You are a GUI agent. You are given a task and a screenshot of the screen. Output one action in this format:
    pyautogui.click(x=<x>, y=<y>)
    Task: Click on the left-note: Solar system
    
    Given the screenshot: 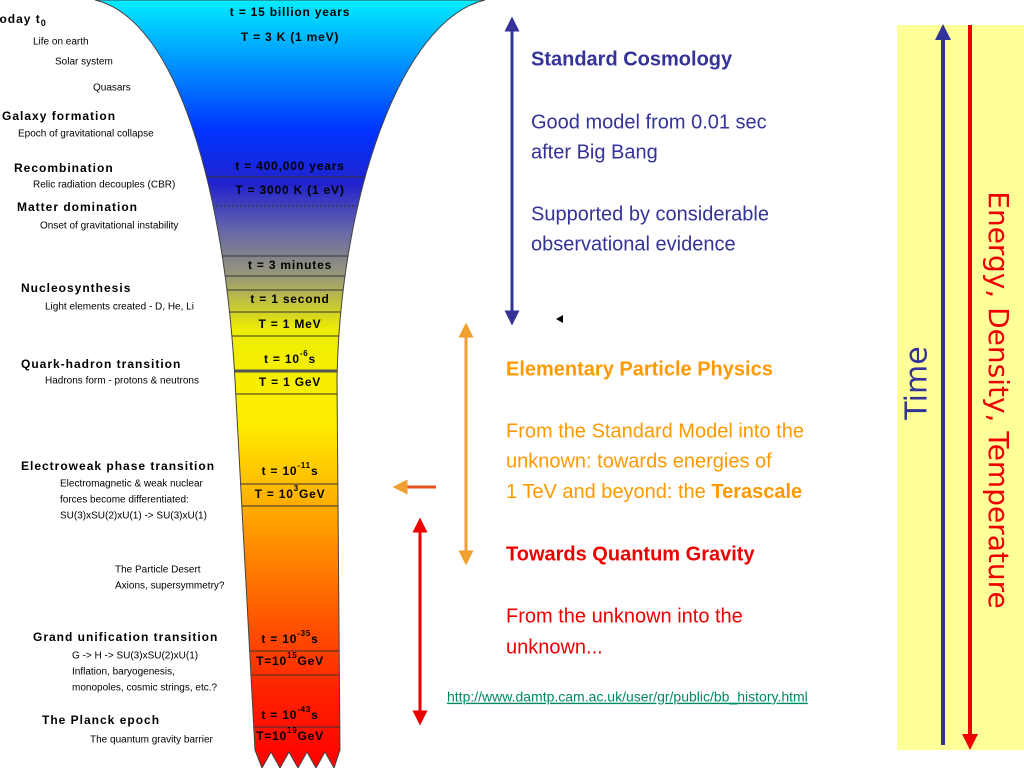 What is the action you would take?
    pyautogui.click(x=84, y=62)
    